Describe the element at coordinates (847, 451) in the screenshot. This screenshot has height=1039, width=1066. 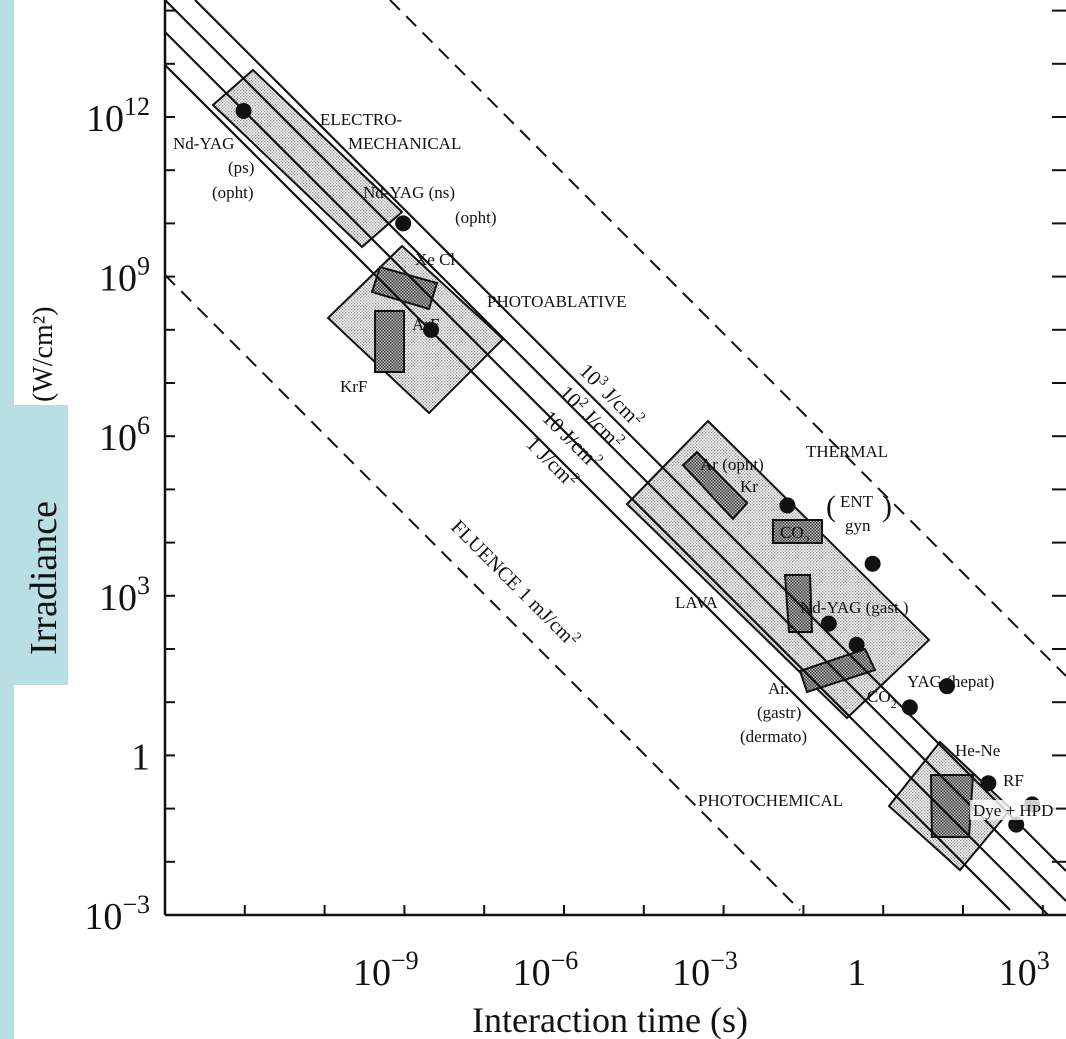
I see `label-thermal: THERMAL` at that location.